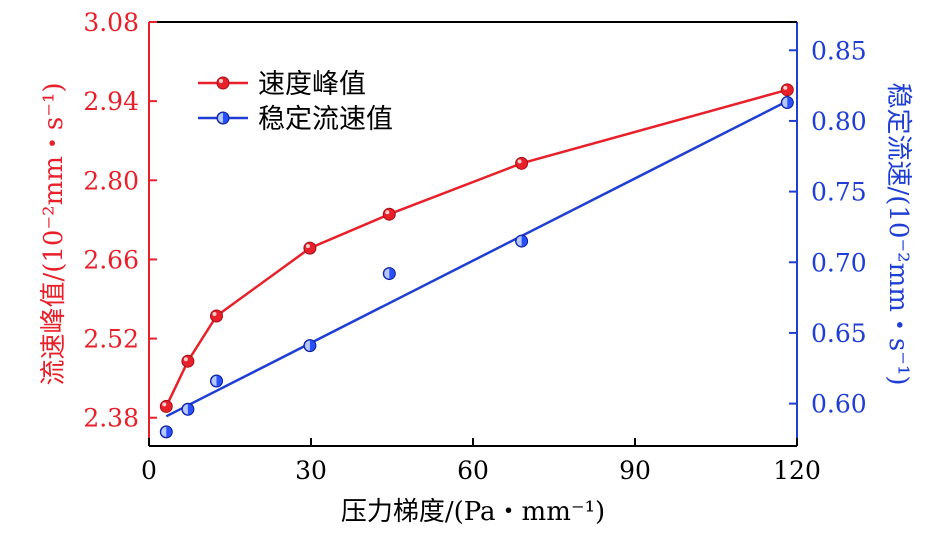 This screenshot has width=945, height=533. What do you see at coordinates (839, 262) in the screenshot?
I see `right-y-tick-label: 0.70` at bounding box center [839, 262].